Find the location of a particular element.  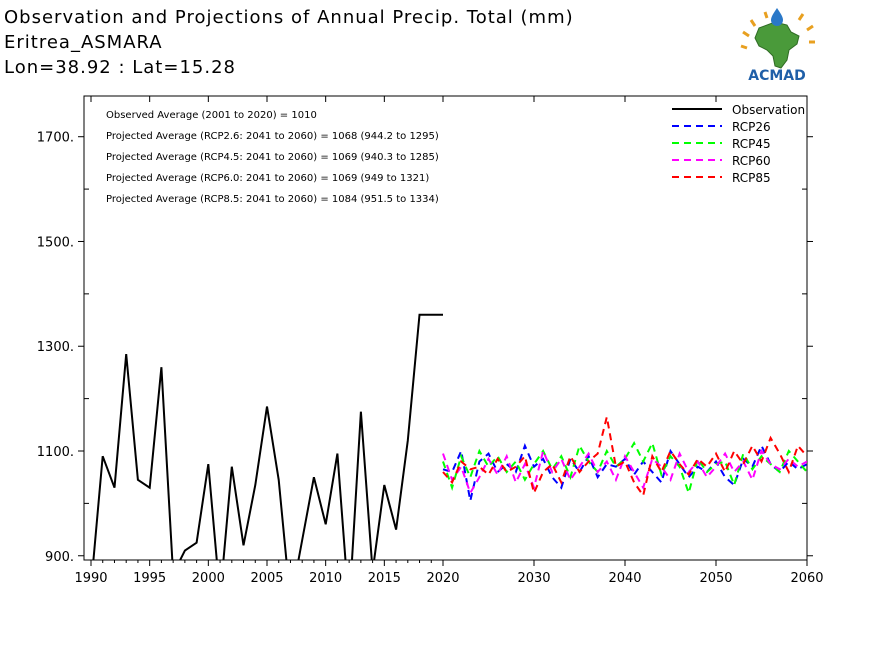

y-tick-label: 1300. is located at coordinates (55, 347).